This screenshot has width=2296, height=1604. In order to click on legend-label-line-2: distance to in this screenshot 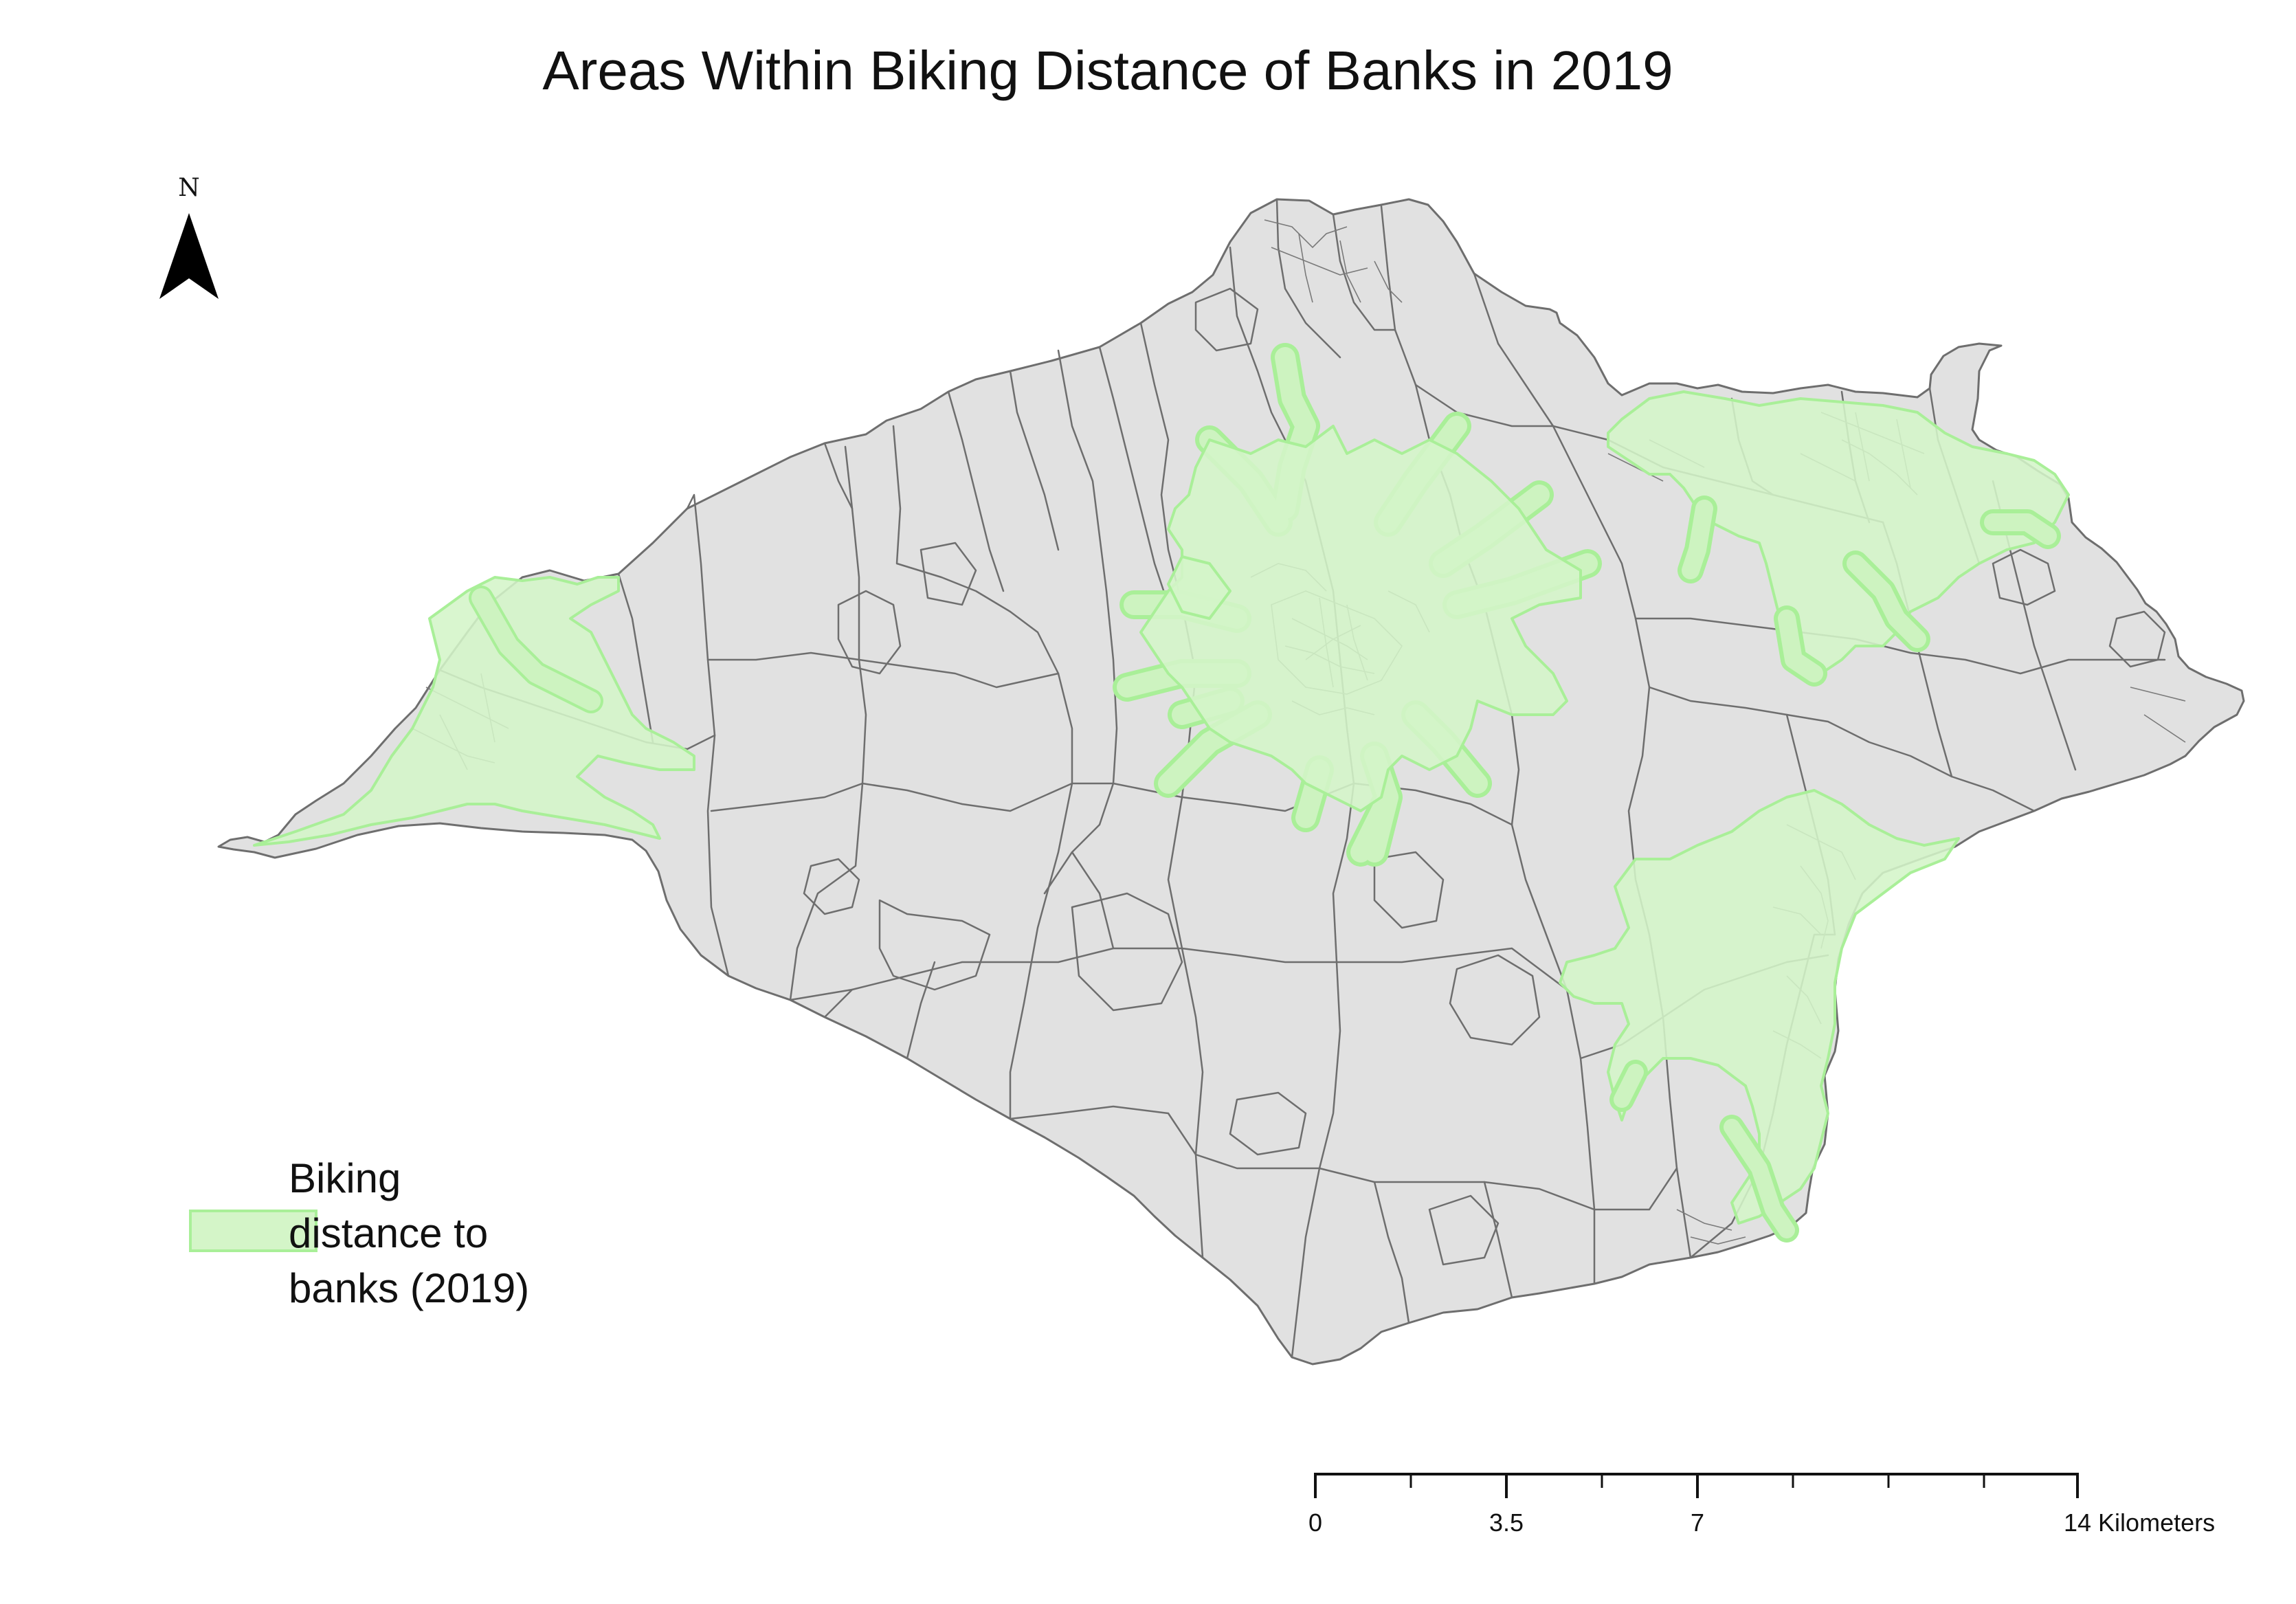, I will do `click(388, 1233)`.